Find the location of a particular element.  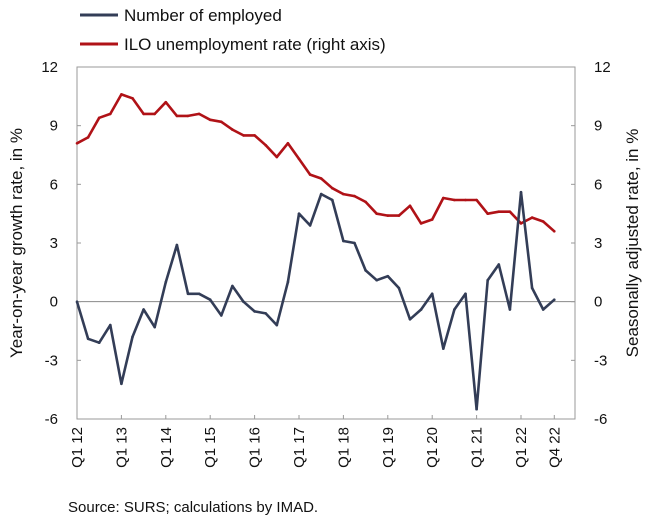

legend-label-unemployment: ILO unemployment rate (right axis) is located at coordinates (255, 44).